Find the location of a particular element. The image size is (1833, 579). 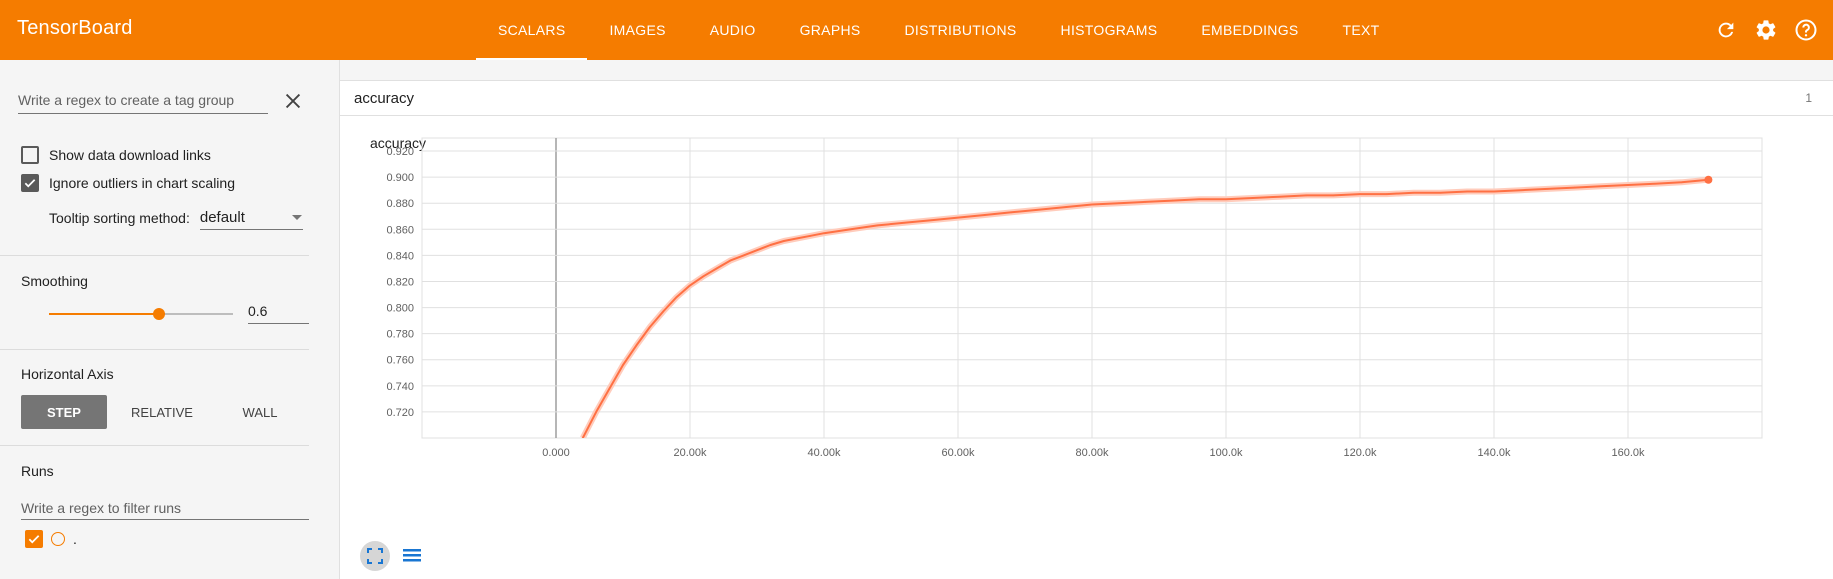

tab-histograms: HISTOGRAMS is located at coordinates (1109, 30).